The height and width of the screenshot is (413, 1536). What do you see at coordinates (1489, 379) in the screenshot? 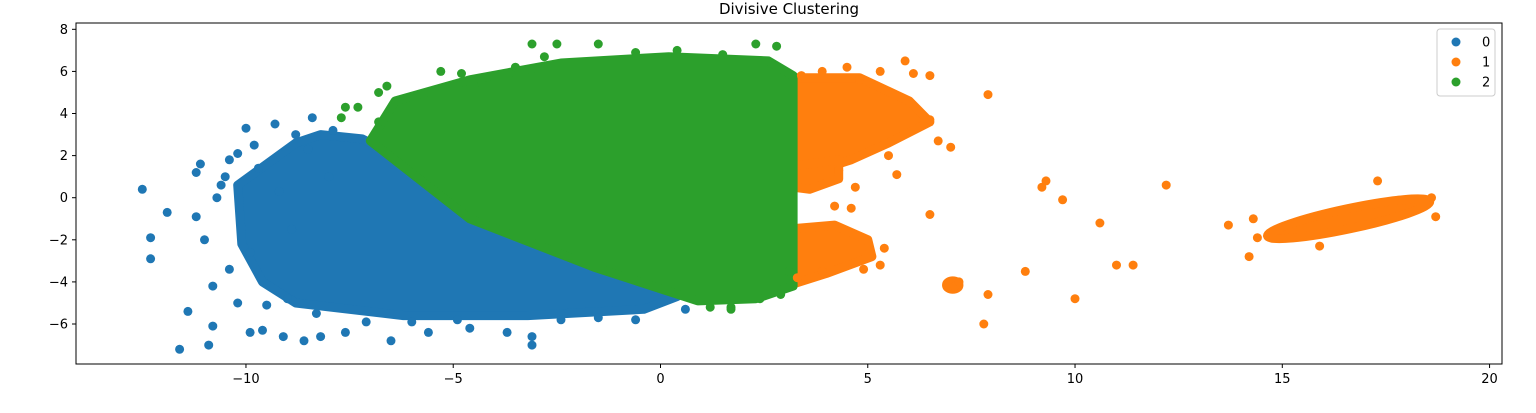
I see `x-tick-label: 20` at bounding box center [1489, 379].